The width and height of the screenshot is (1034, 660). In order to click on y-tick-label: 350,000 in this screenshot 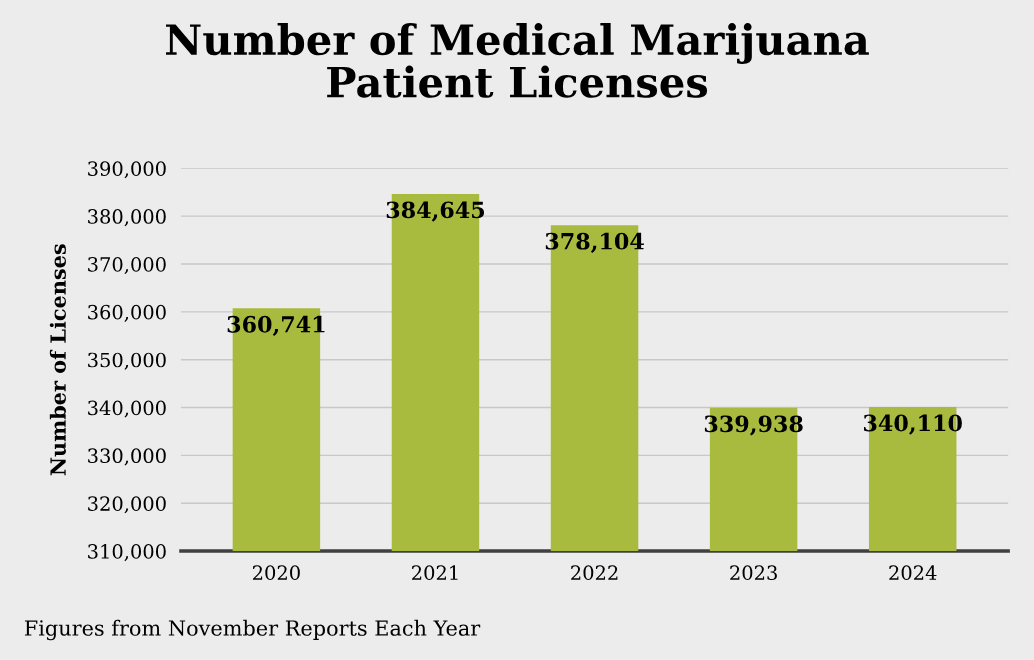, I will do `click(127, 361)`.